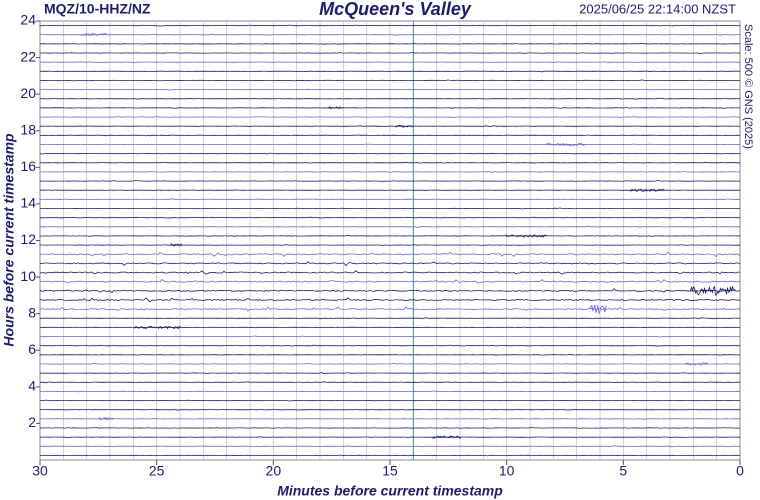  I want to click on y-tick-label: 18, so click(28, 129).